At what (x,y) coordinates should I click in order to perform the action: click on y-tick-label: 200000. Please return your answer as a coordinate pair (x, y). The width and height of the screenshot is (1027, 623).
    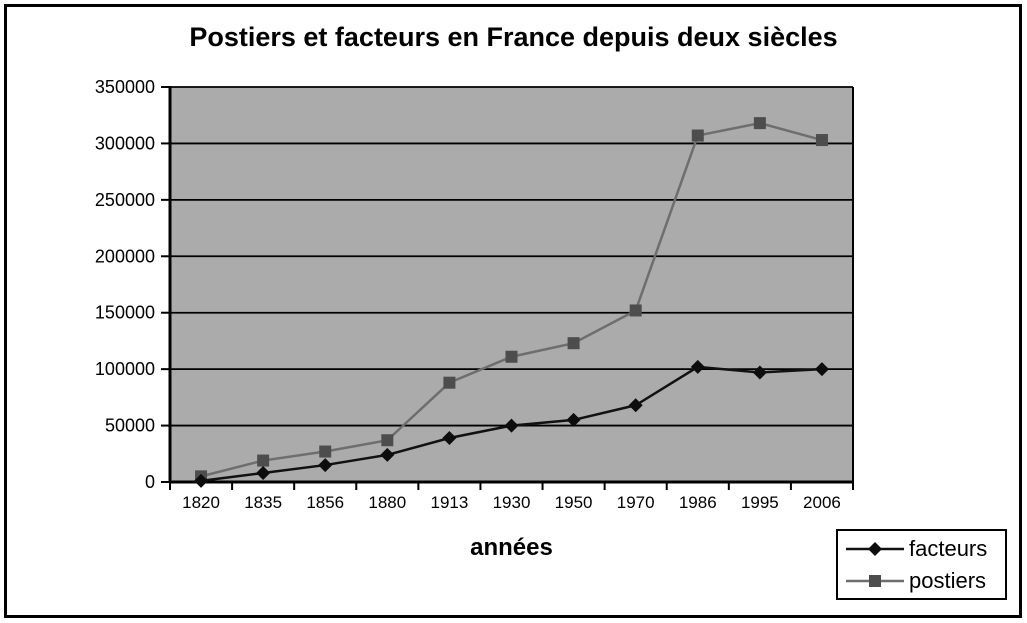
    Looking at the image, I should click on (125, 256).